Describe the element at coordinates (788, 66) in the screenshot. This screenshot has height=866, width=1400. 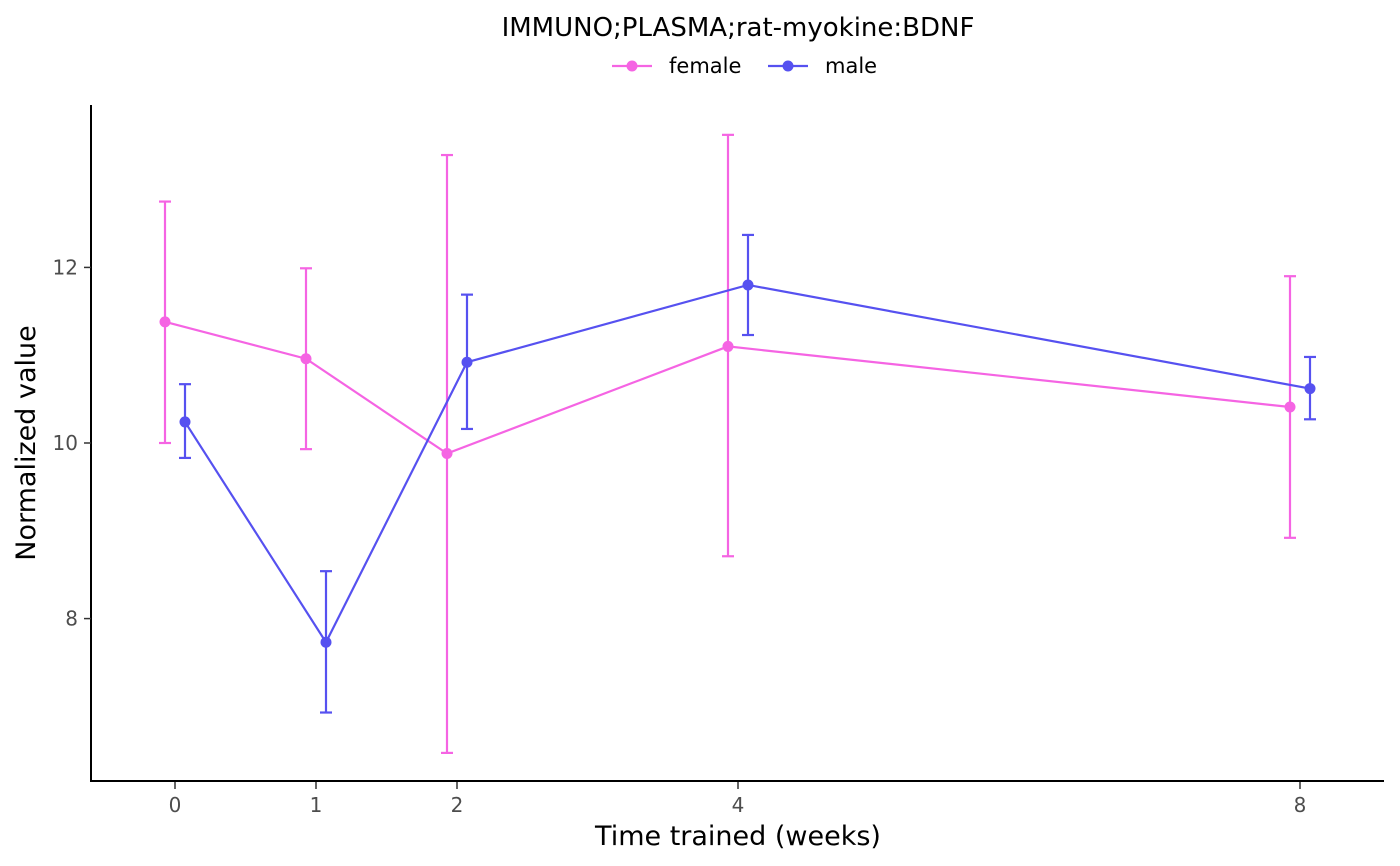
I see `legend-key-point-male` at that location.